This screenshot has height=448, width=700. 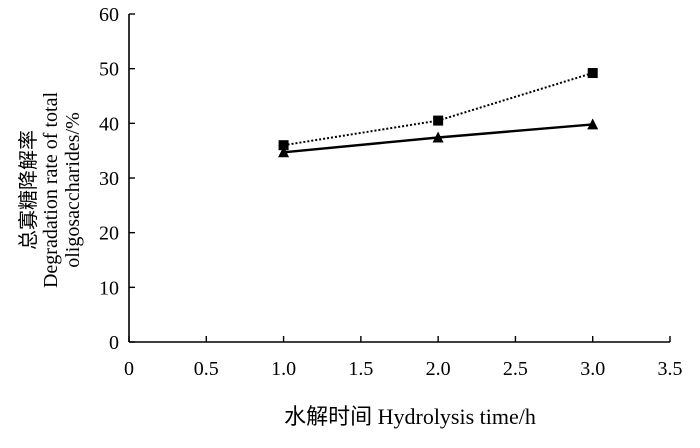 What do you see at coordinates (109, 234) in the screenshot?
I see `y-tick-label: 20` at bounding box center [109, 234].